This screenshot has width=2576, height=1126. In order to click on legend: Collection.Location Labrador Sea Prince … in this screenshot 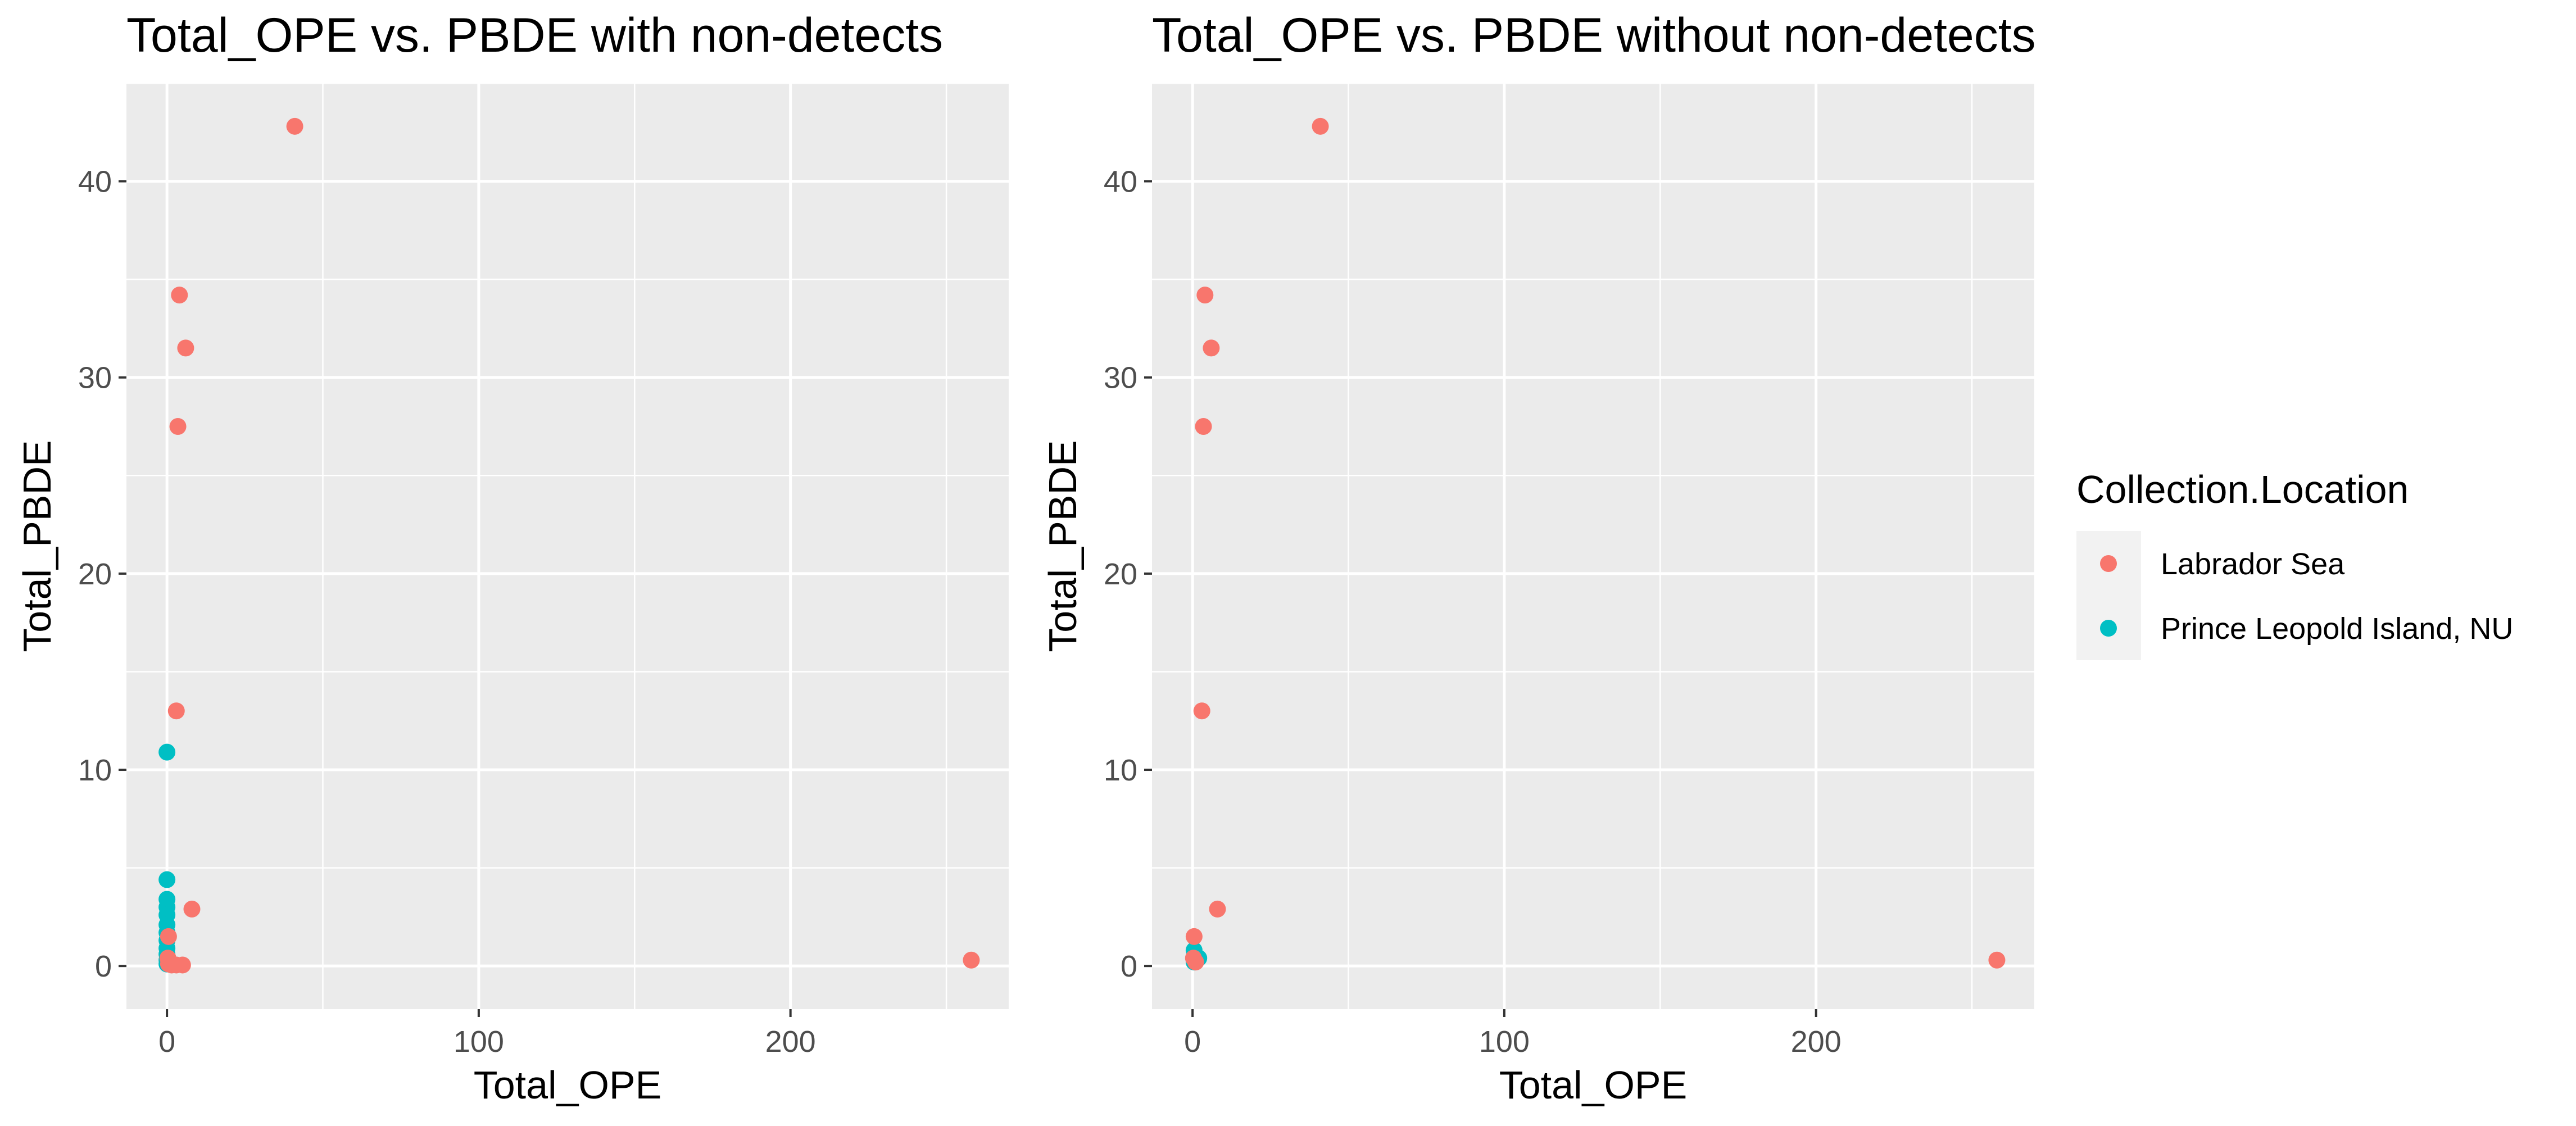, I will do `click(2294, 563)`.